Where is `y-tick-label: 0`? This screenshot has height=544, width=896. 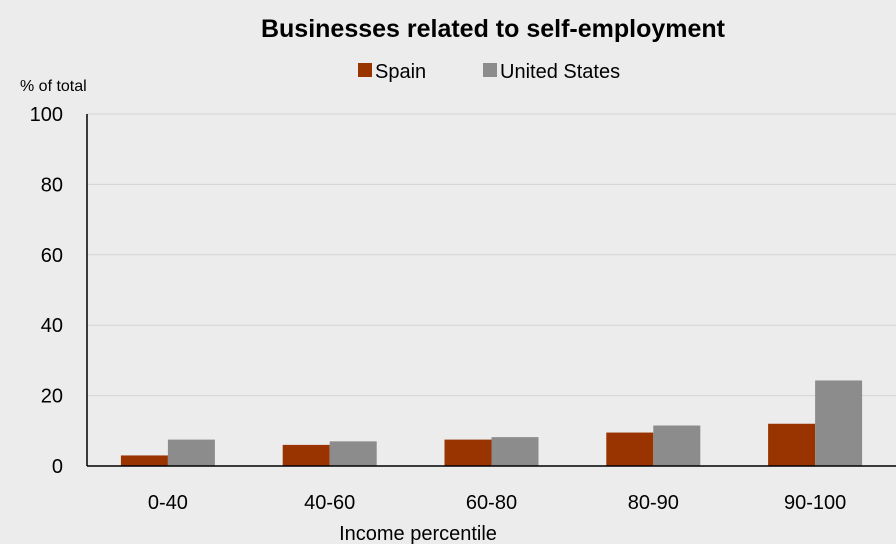 y-tick-label: 0 is located at coordinates (57, 467).